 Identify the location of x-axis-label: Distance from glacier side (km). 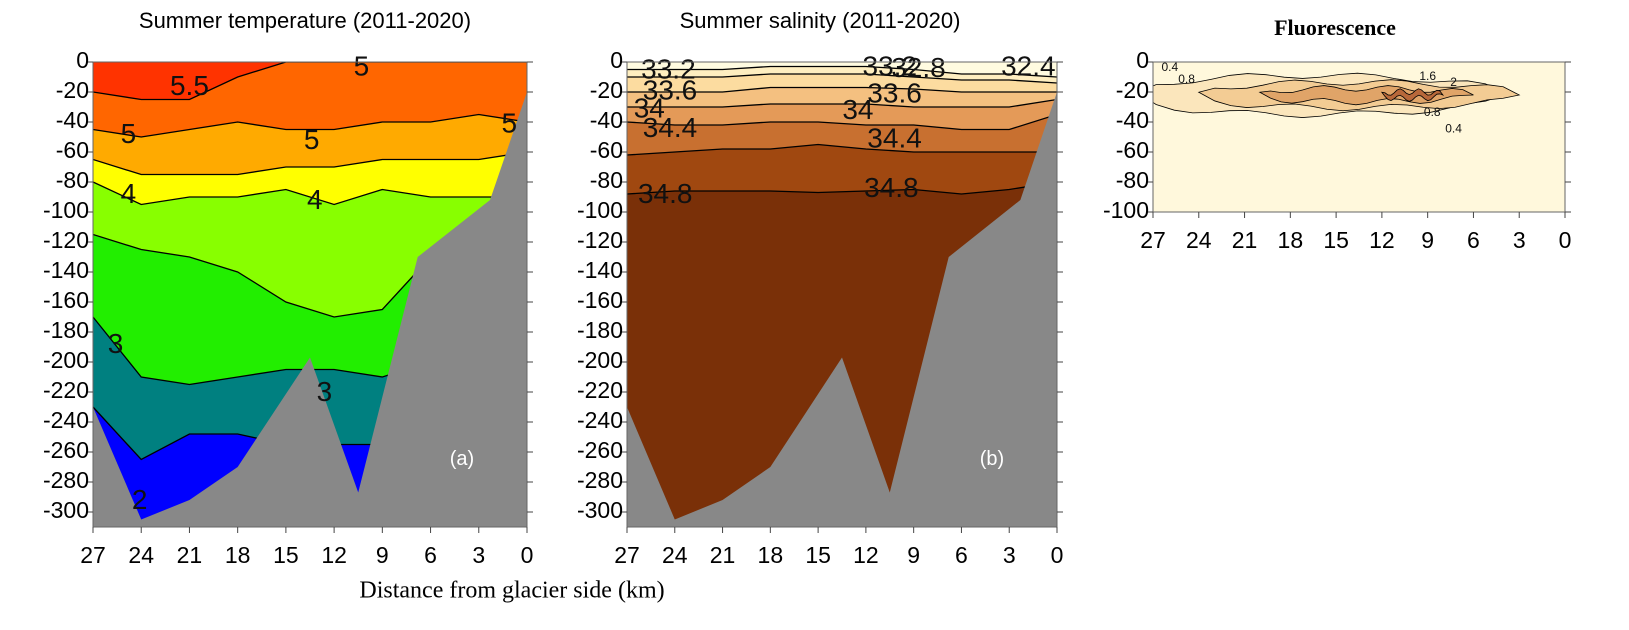
(511, 591).